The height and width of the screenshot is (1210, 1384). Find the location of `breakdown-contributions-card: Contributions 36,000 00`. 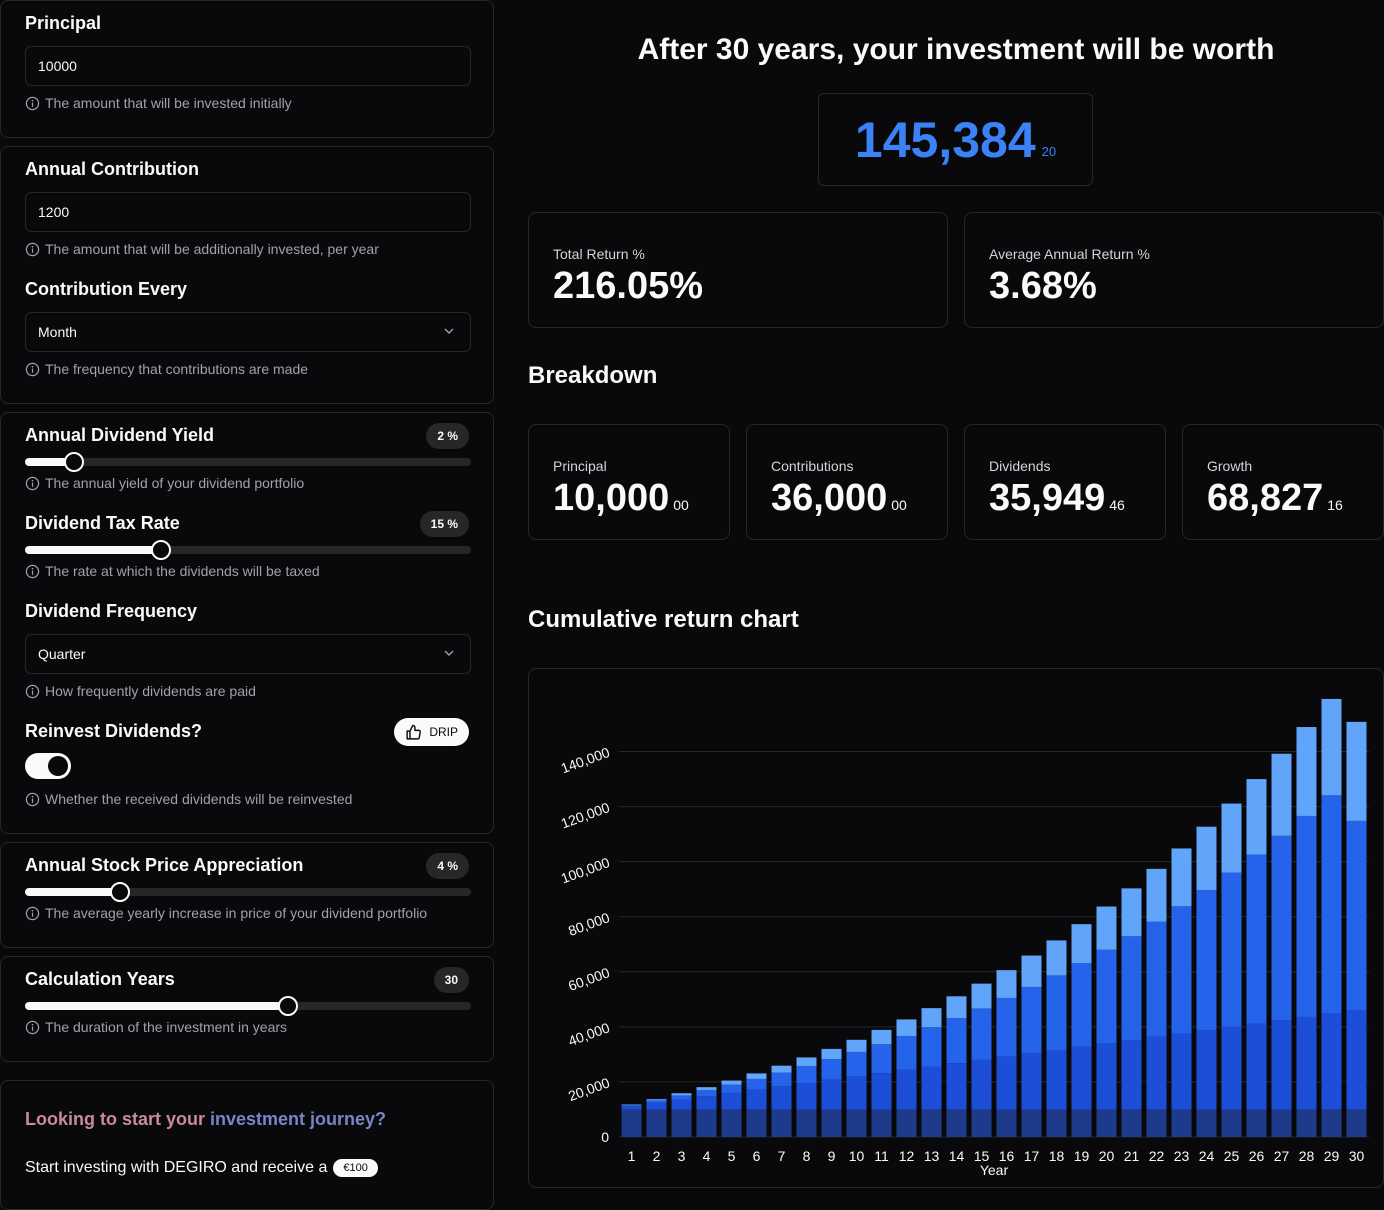

breakdown-contributions-card: Contributions 36,000 00 is located at coordinates (847, 482).